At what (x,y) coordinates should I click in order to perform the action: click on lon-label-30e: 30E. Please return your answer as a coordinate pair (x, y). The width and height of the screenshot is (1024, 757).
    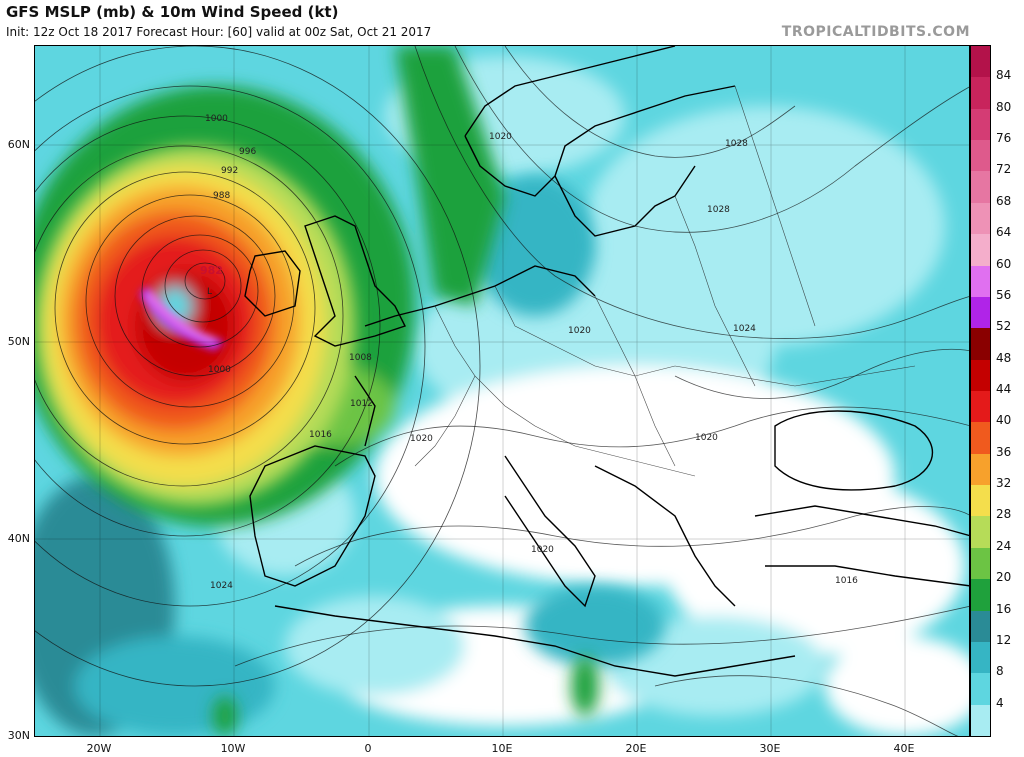
    Looking at the image, I should click on (770, 748).